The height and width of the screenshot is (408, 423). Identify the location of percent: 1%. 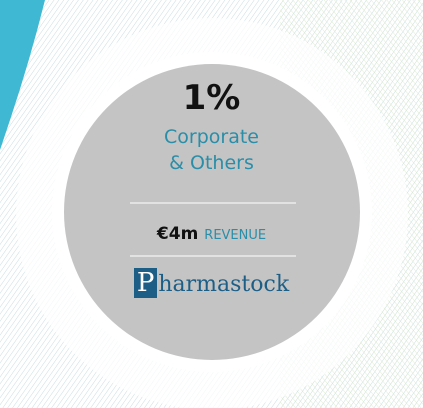
(211, 98).